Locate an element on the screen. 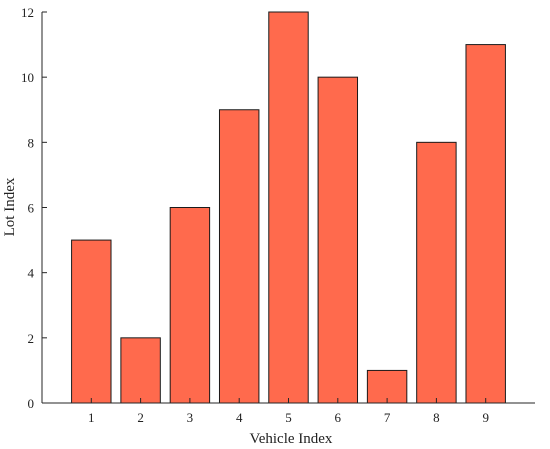 The height and width of the screenshot is (449, 550). y-tick-label: 12 is located at coordinates (27, 12).